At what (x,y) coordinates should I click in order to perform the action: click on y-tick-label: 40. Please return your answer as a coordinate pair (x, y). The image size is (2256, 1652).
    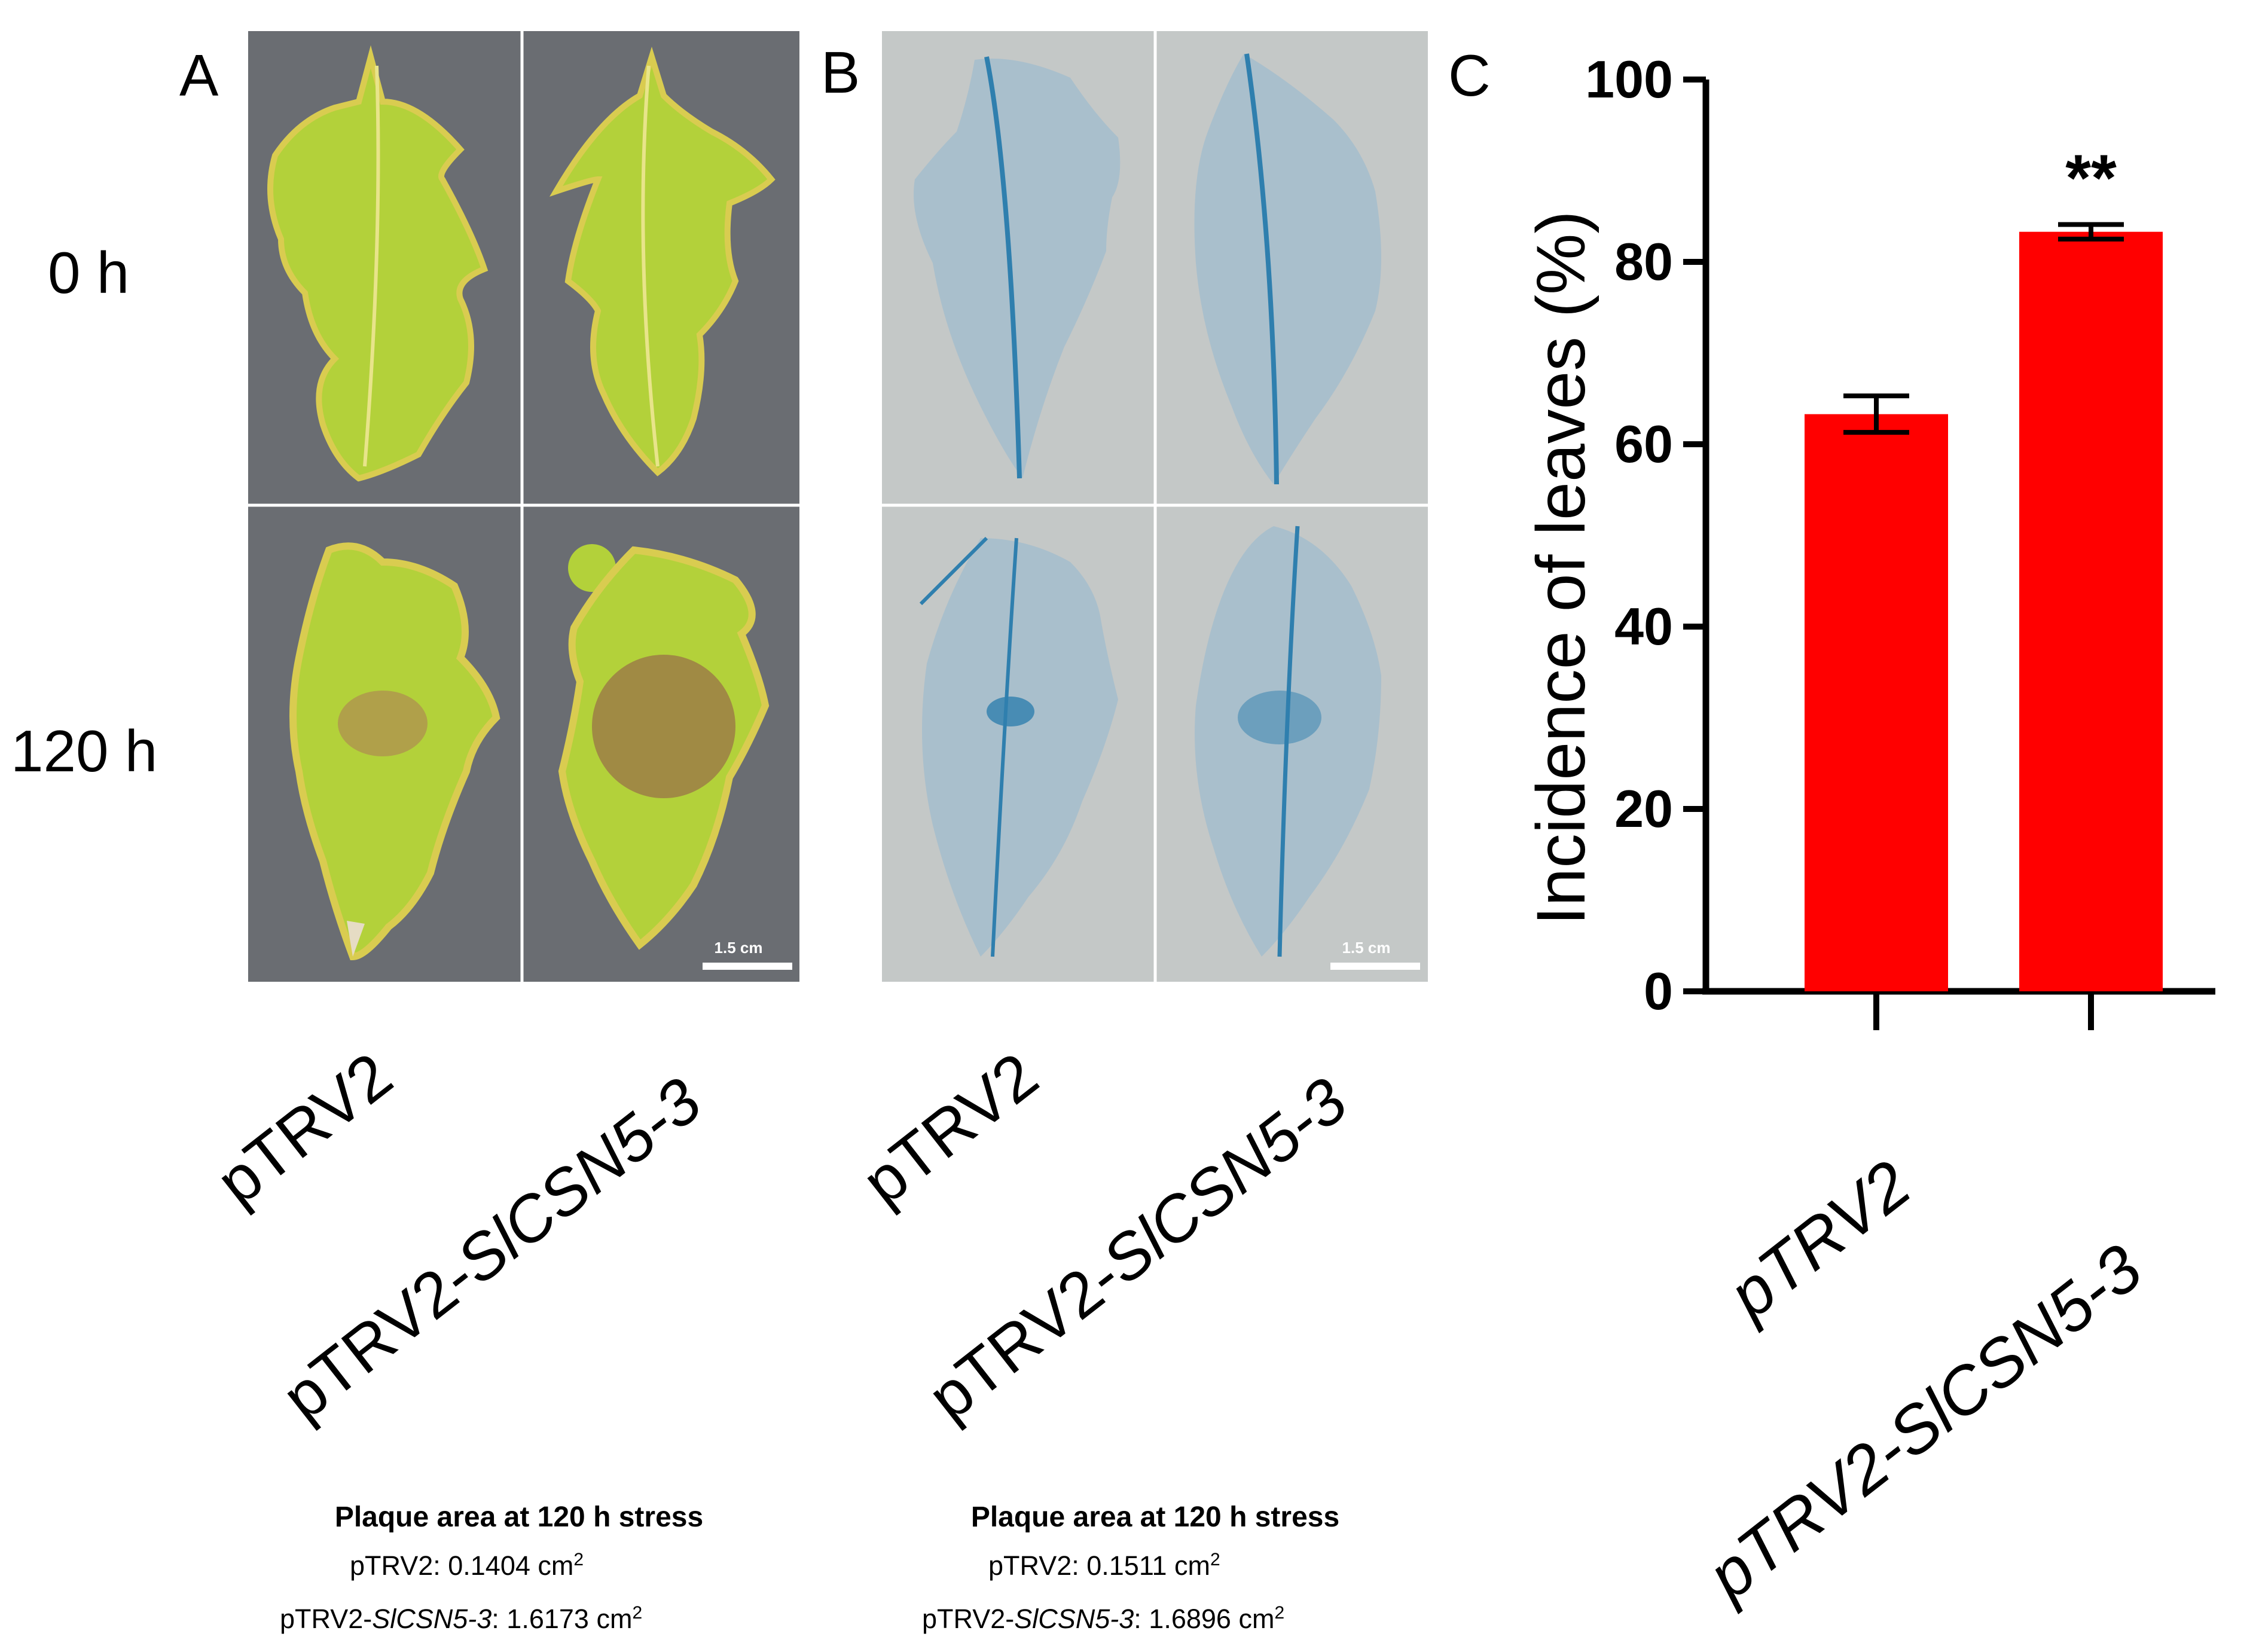
    Looking at the image, I should click on (1643, 626).